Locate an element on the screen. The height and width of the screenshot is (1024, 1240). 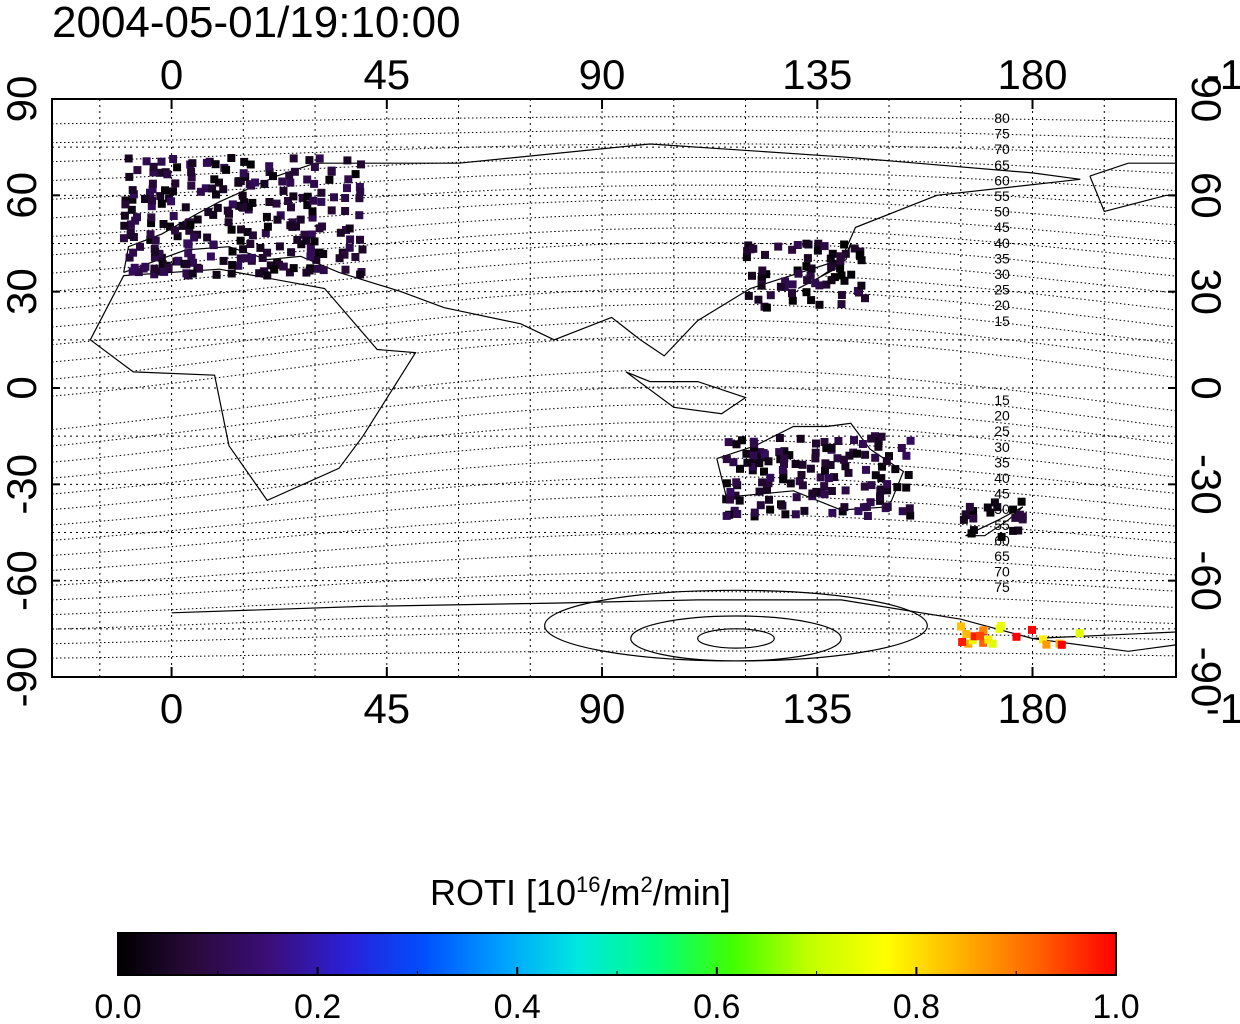
contour-label: 50 is located at coordinates (1002, 509).